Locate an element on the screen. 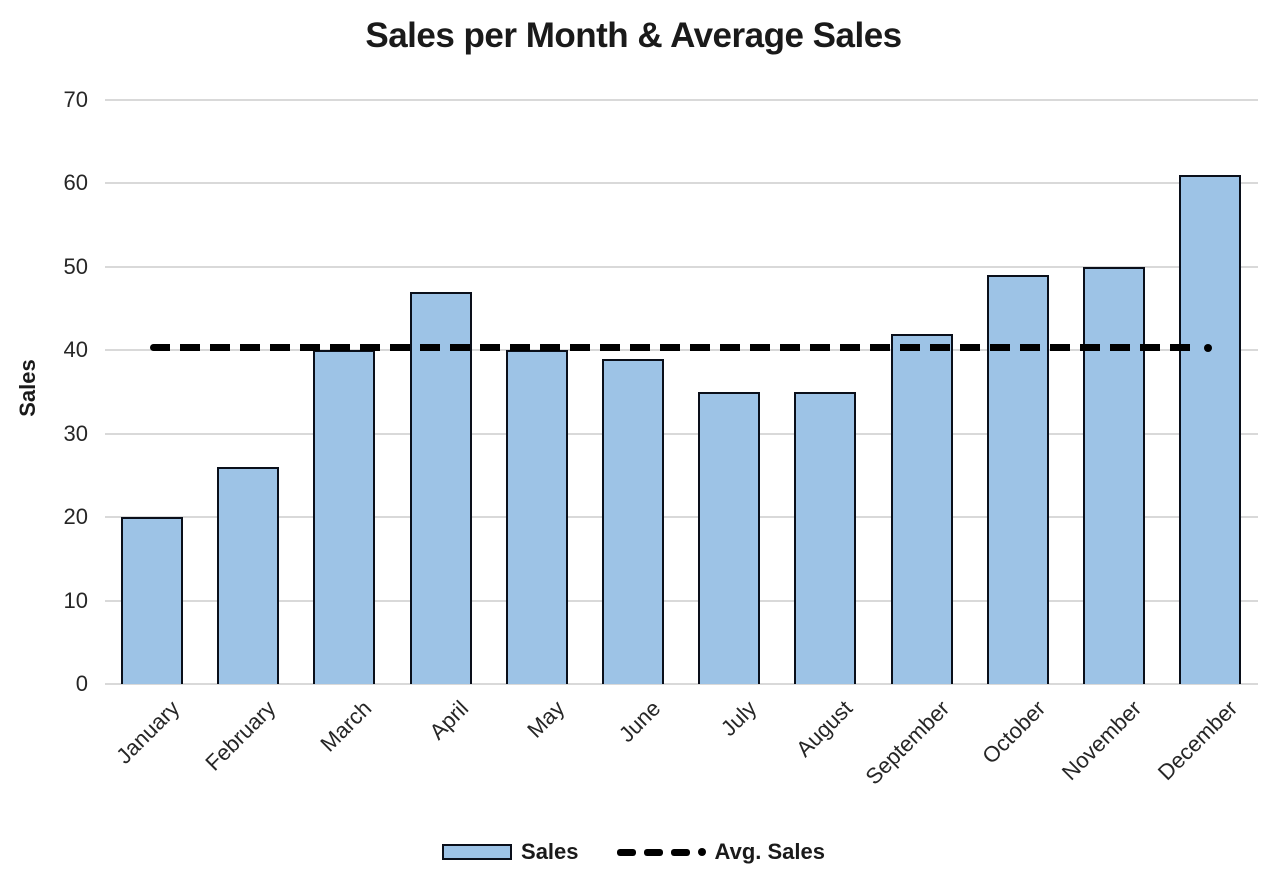  bar-october is located at coordinates (1017, 479).